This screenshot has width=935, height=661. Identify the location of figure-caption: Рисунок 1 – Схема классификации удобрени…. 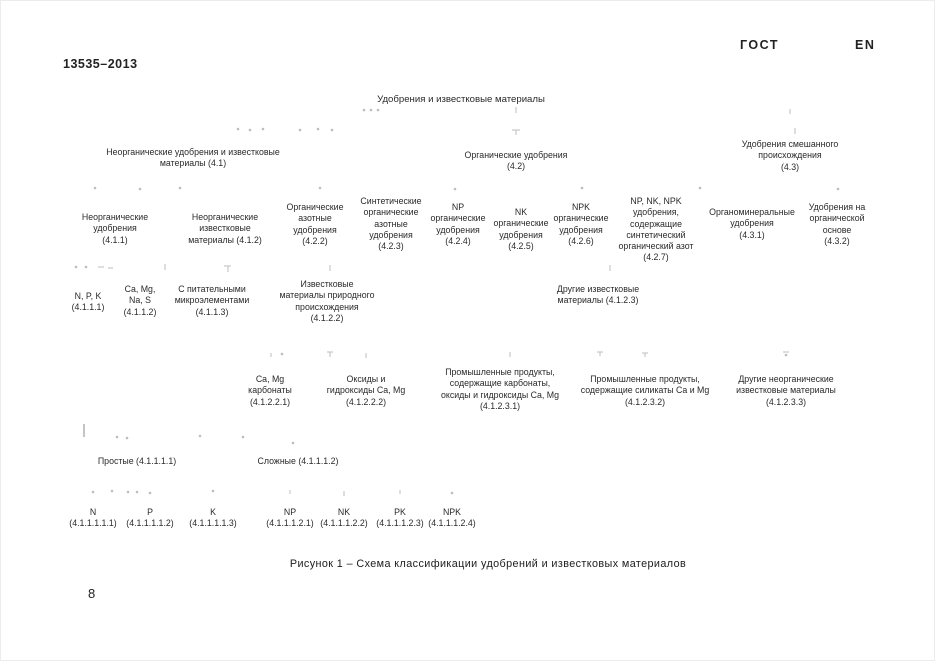
(488, 564).